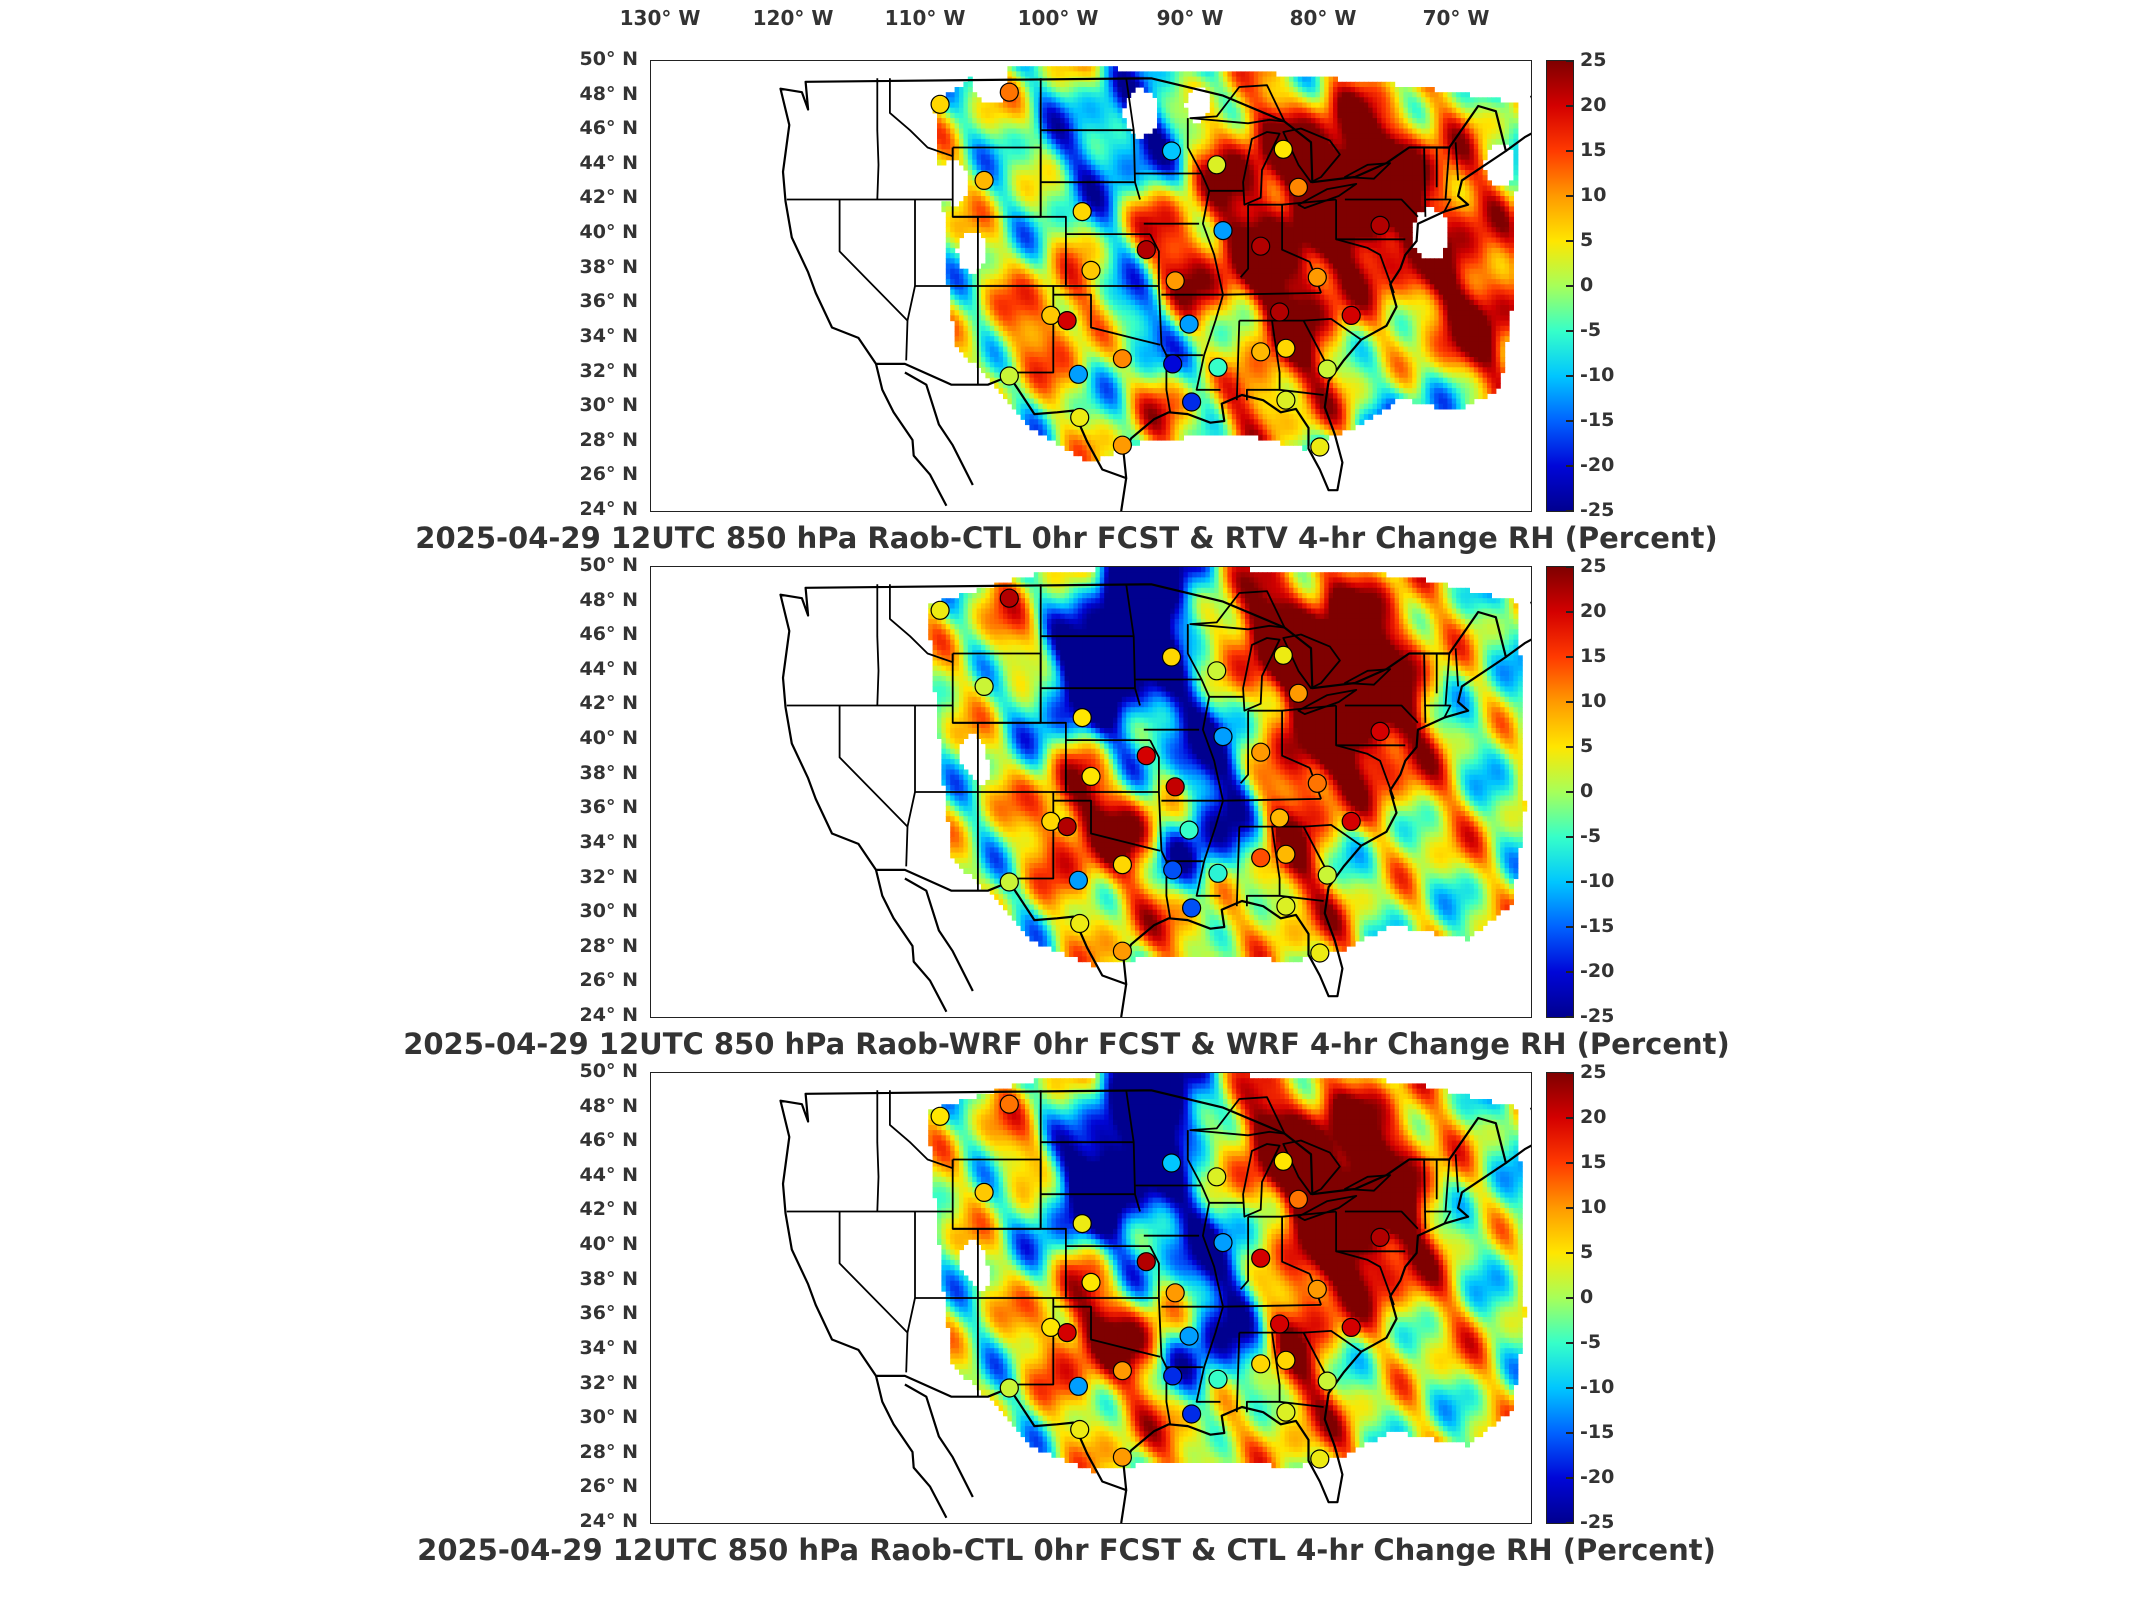 This screenshot has width=2133, height=1600. What do you see at coordinates (1593, 611) in the screenshot?
I see `colorbar-tick-label: 20` at bounding box center [1593, 611].